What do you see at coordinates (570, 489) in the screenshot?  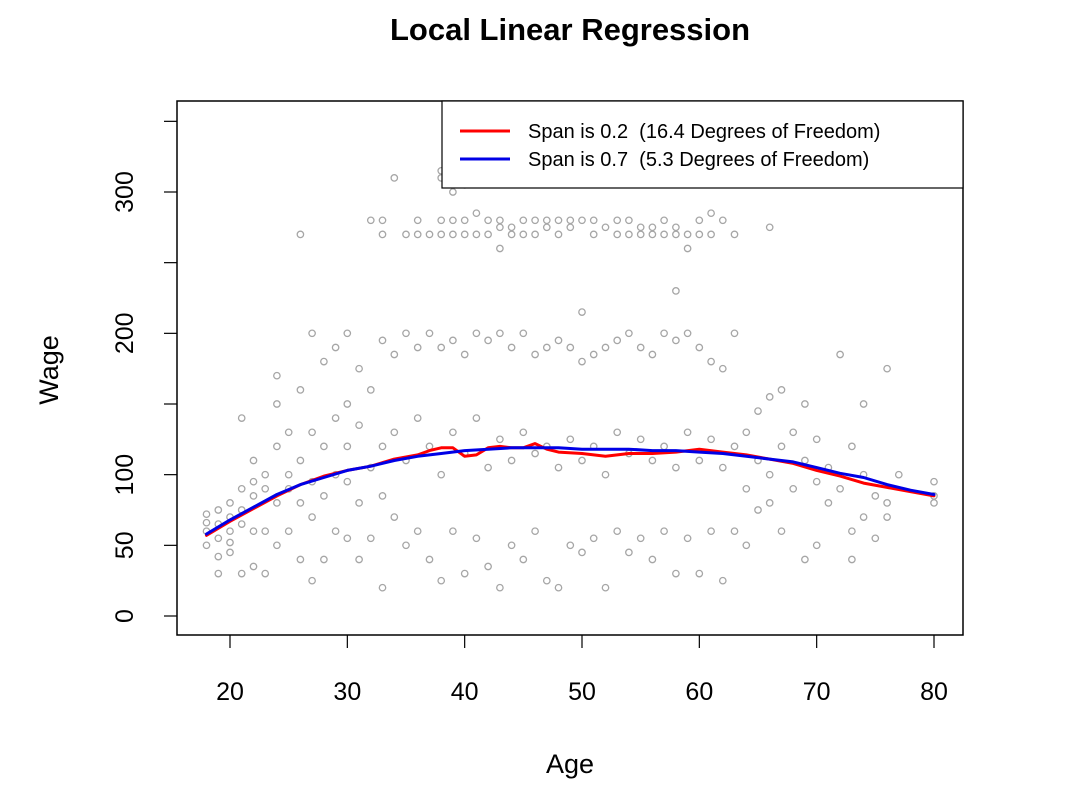 I see `series-line-span02` at bounding box center [570, 489].